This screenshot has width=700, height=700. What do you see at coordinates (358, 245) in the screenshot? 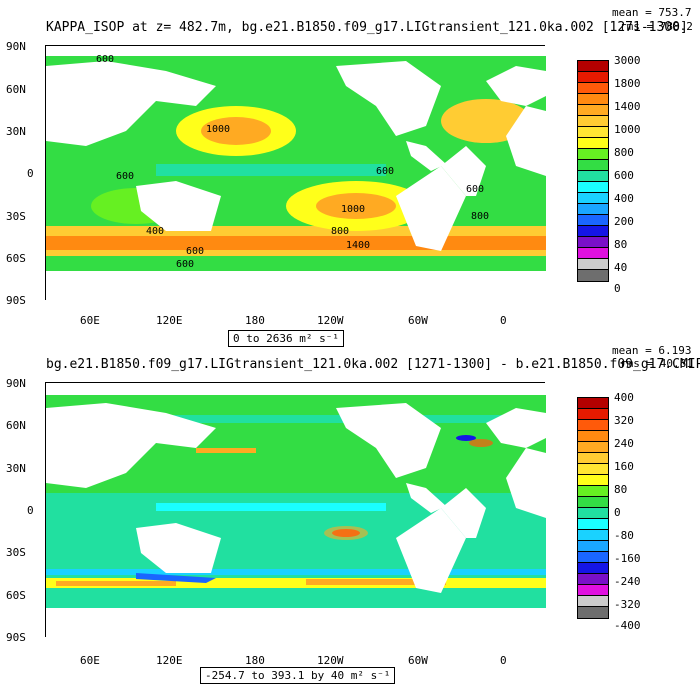
I see `contour-label: 1400` at bounding box center [358, 245].